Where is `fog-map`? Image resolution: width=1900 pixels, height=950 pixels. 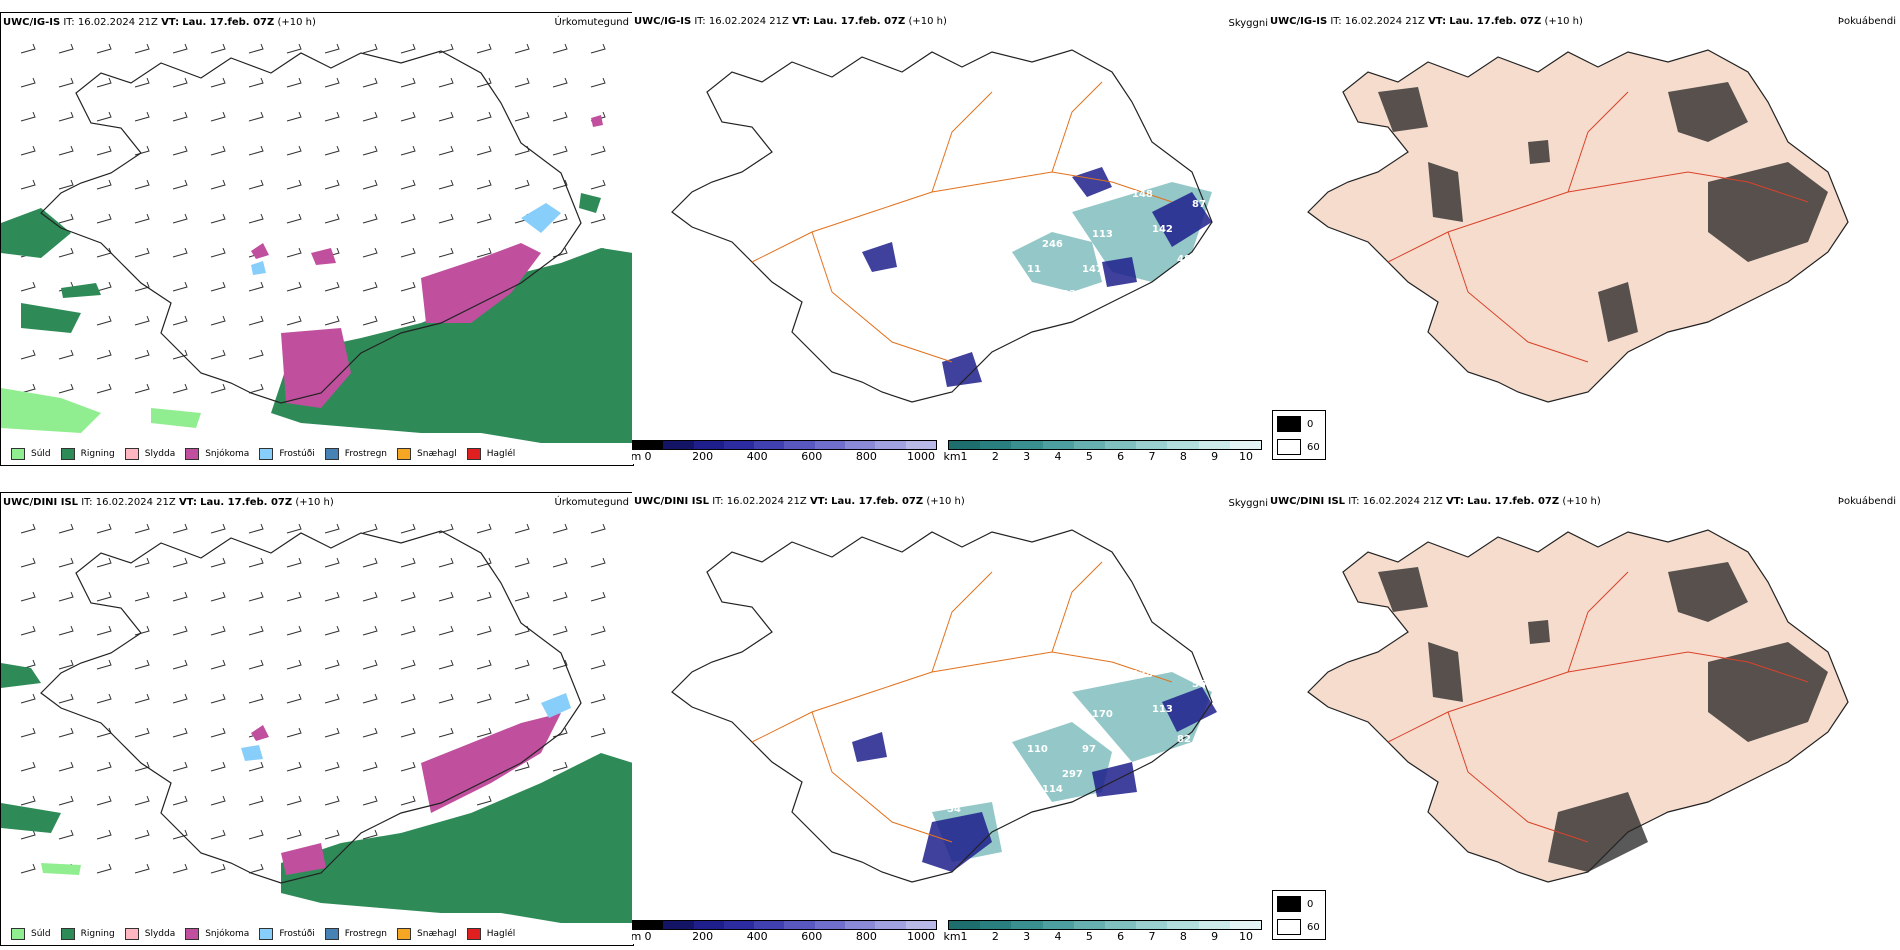
fog-map is located at coordinates (1578, 706).